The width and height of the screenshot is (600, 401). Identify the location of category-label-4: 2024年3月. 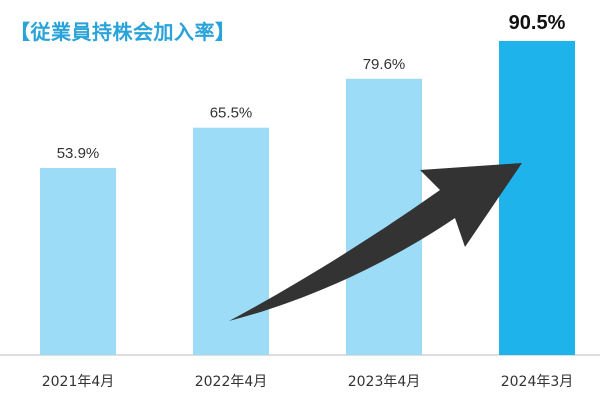
(537, 382).